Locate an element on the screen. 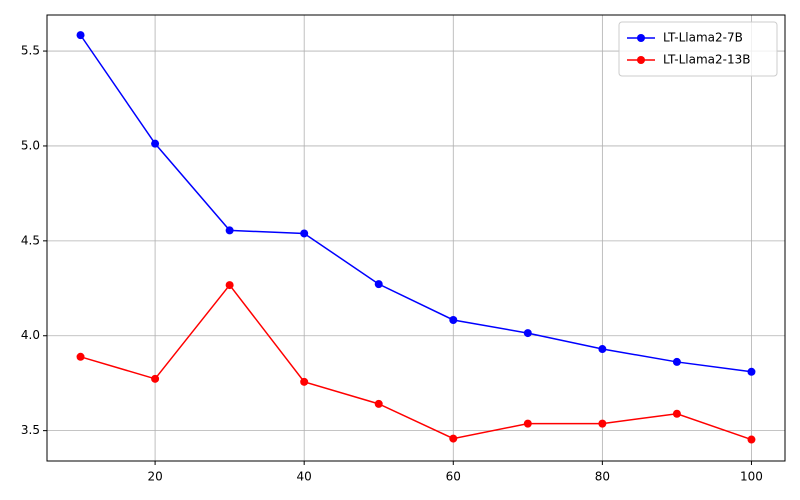 Image resolution: width=800 pixels, height=500 pixels. x-tick-label: 40 is located at coordinates (304, 477).